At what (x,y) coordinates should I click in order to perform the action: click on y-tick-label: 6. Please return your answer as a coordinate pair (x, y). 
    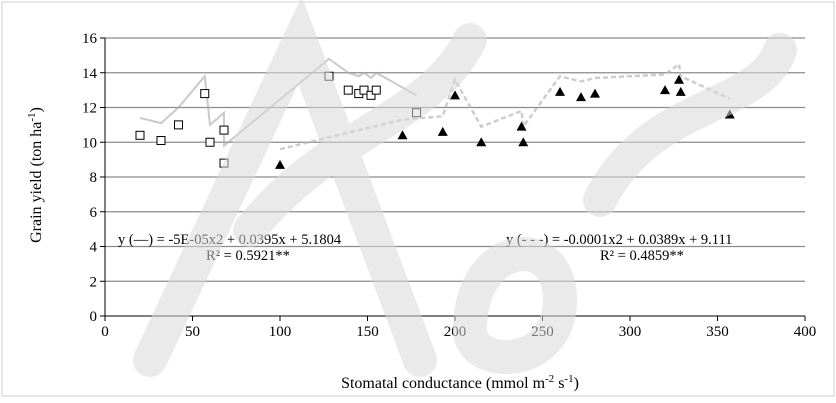
    Looking at the image, I should click on (94, 213).